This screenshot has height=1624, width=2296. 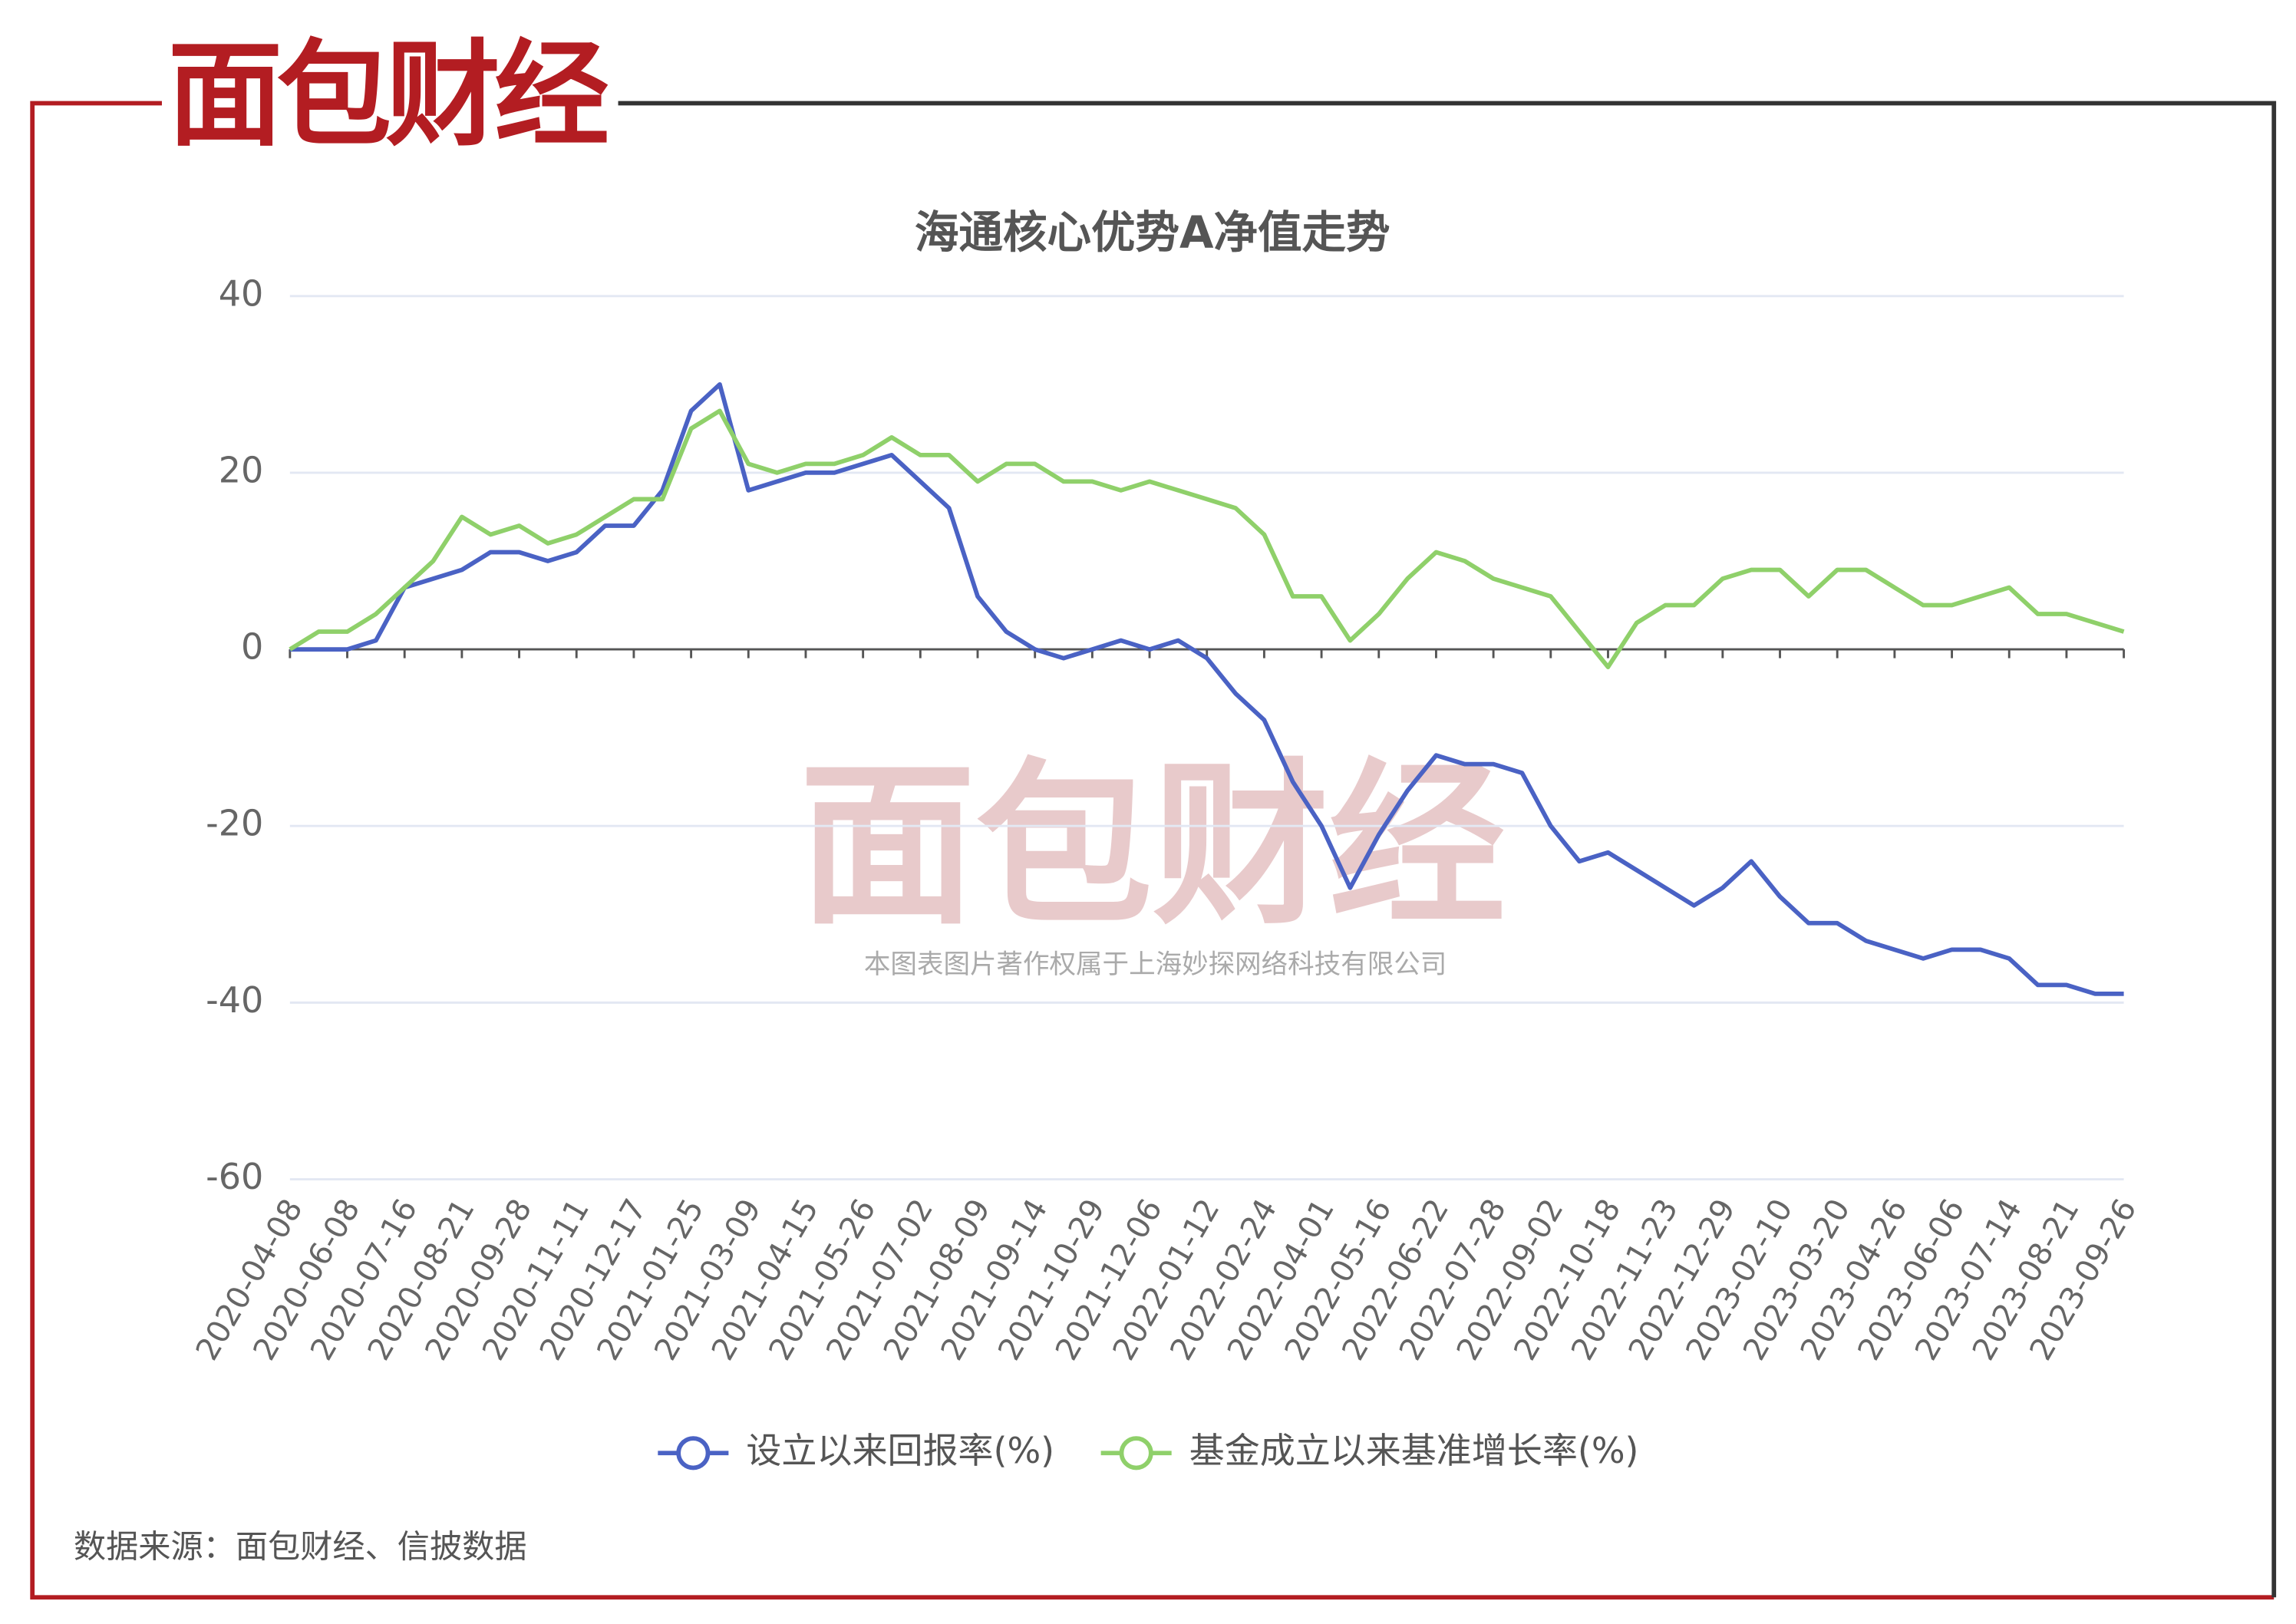 What do you see at coordinates (252, 647) in the screenshot?
I see `y-tick-label: 0` at bounding box center [252, 647].